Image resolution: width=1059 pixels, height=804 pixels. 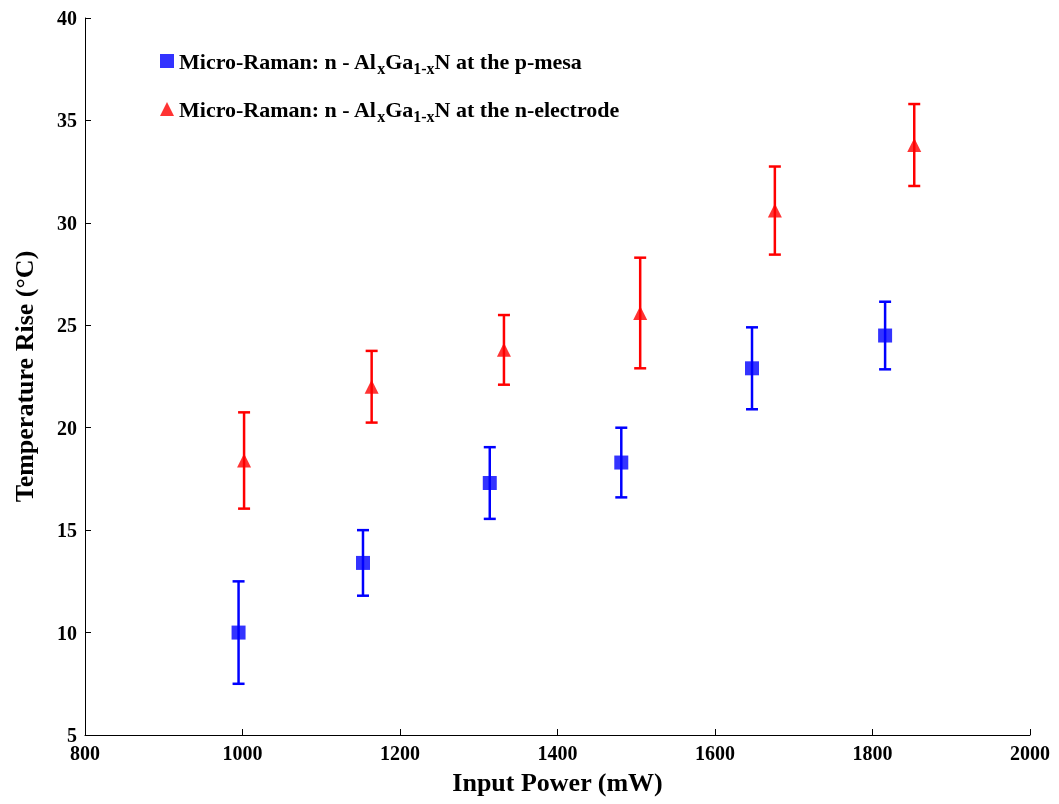 What do you see at coordinates (67, 18) in the screenshot?
I see `y-tick-label: 40` at bounding box center [67, 18].